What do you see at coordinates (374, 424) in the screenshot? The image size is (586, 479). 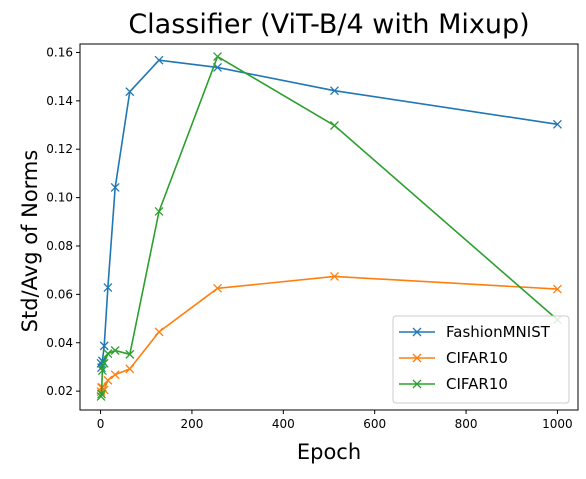 I see `x-tick-label: 600` at bounding box center [374, 424].